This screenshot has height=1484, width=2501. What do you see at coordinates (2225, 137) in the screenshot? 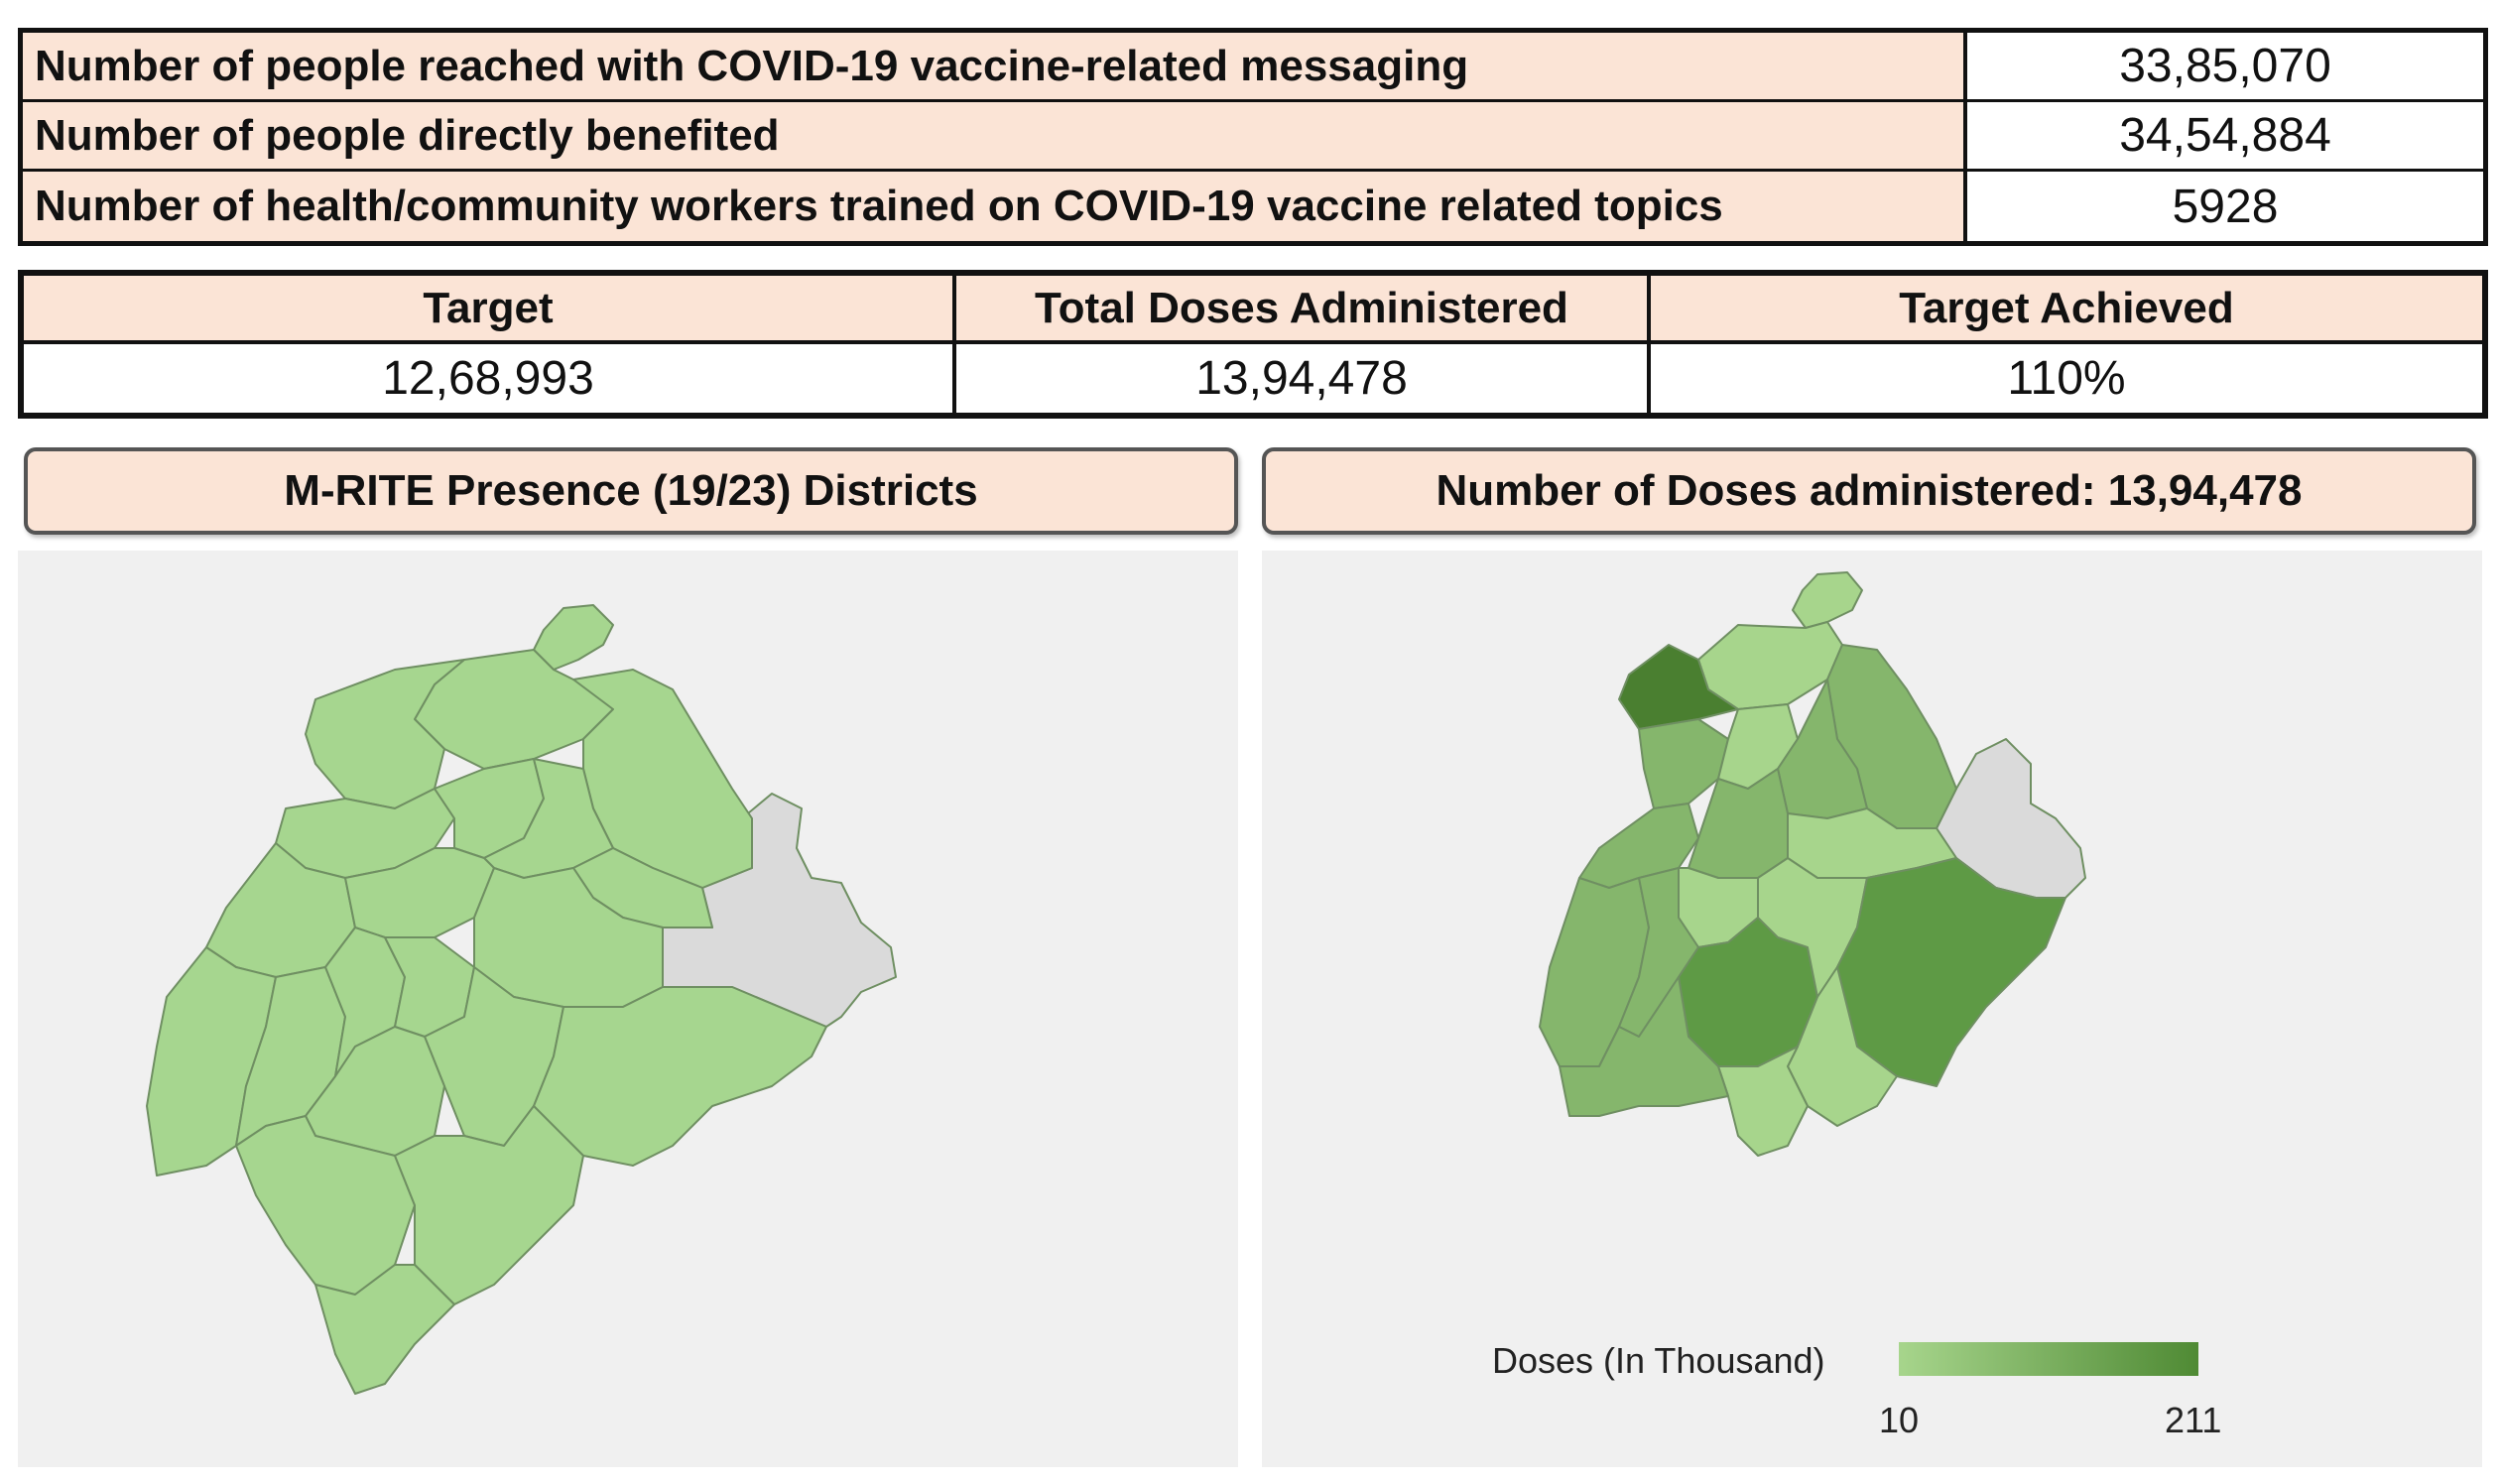
I see `stat-value-benefited: 34,54,884` at bounding box center [2225, 137].